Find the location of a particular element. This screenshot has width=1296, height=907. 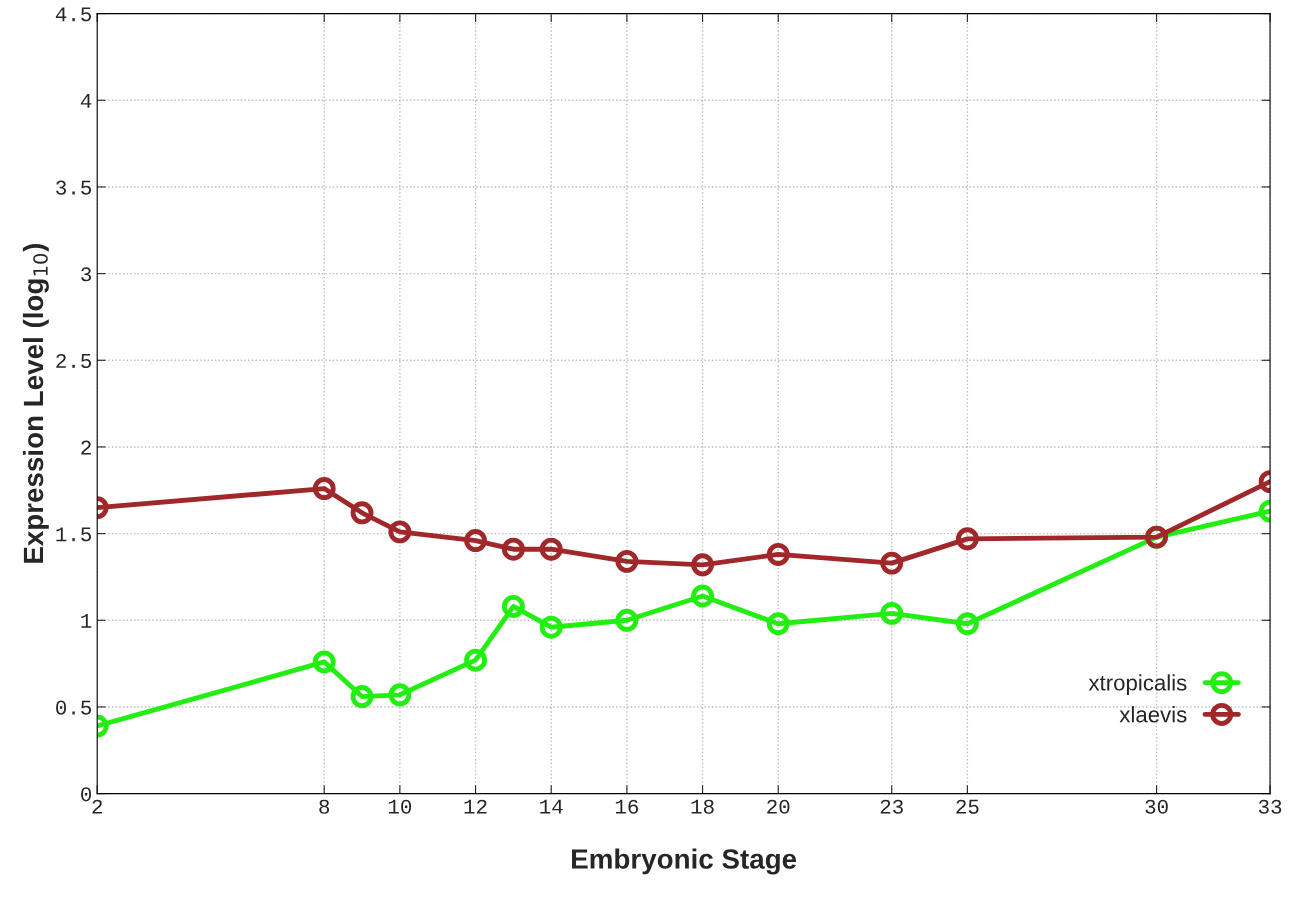

legend-label: xtropicalis is located at coordinates (1137, 684).